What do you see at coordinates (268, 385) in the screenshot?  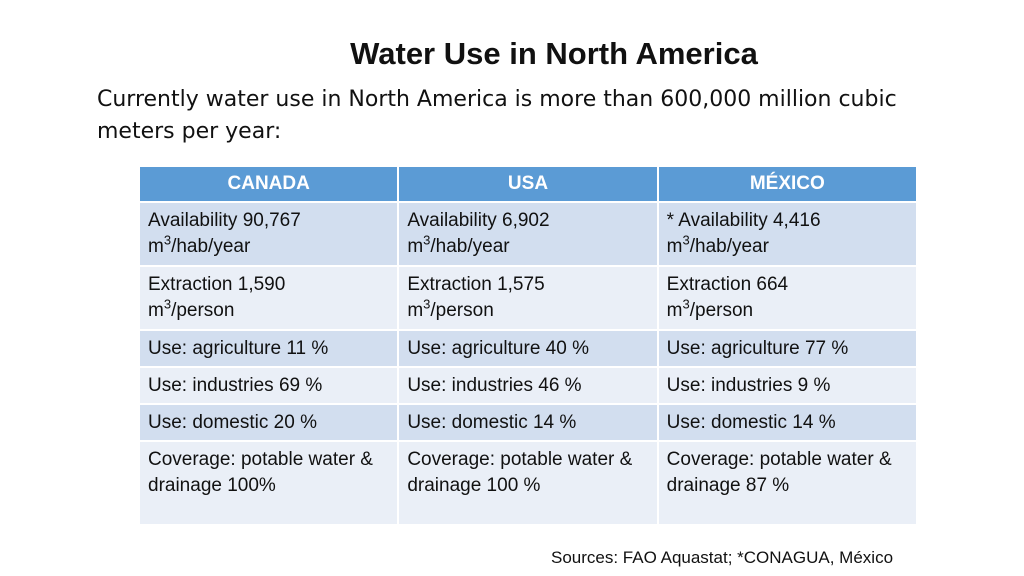 I see `table-cell: Use: industries 69 %` at bounding box center [268, 385].